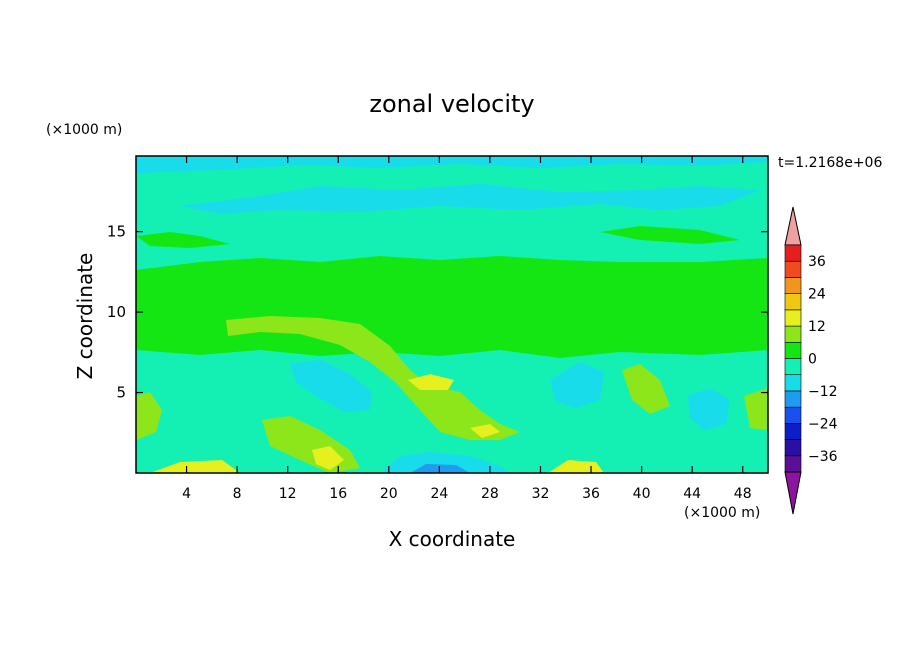 Image resolution: width=904 pixels, height=654 pixels. Describe the element at coordinates (237, 494) in the screenshot. I see `x-tick-label: 8` at that location.